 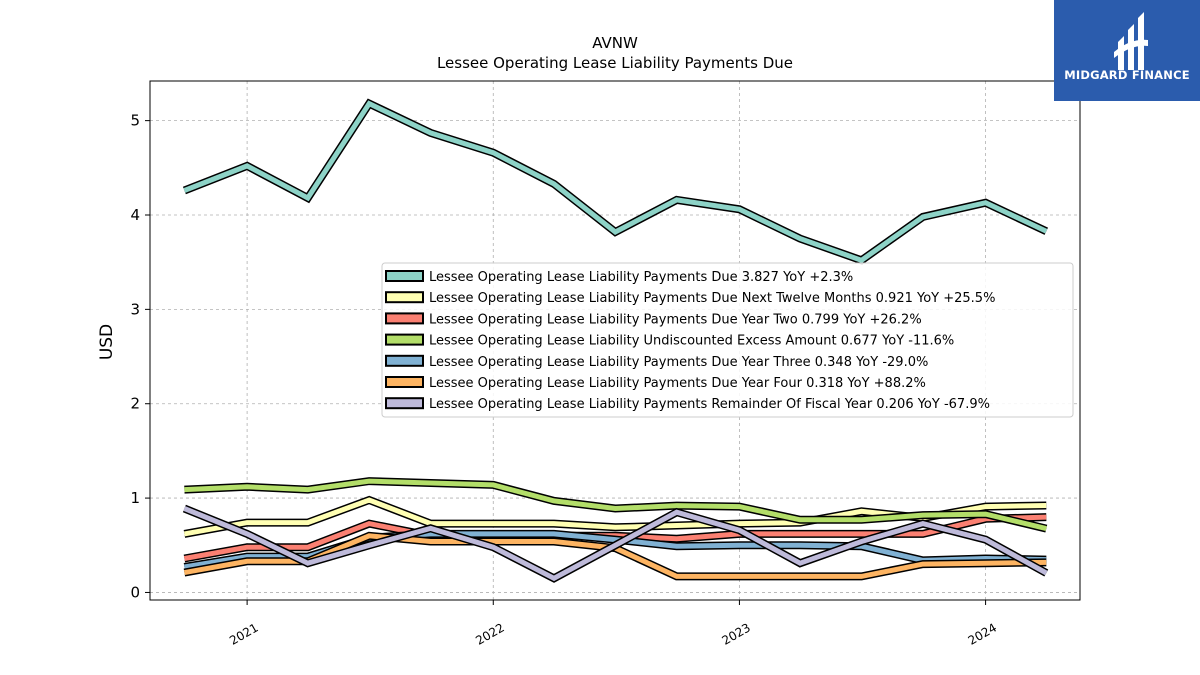 I want to click on x-tick-label: 2022, so click(x=489, y=633).